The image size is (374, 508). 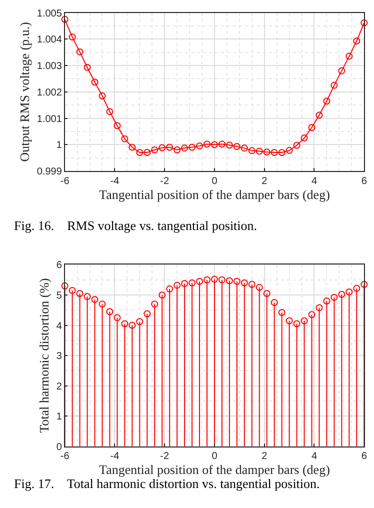 I want to click on y-axis-title: Output RMS voltage (p.u.), so click(x=24, y=92).